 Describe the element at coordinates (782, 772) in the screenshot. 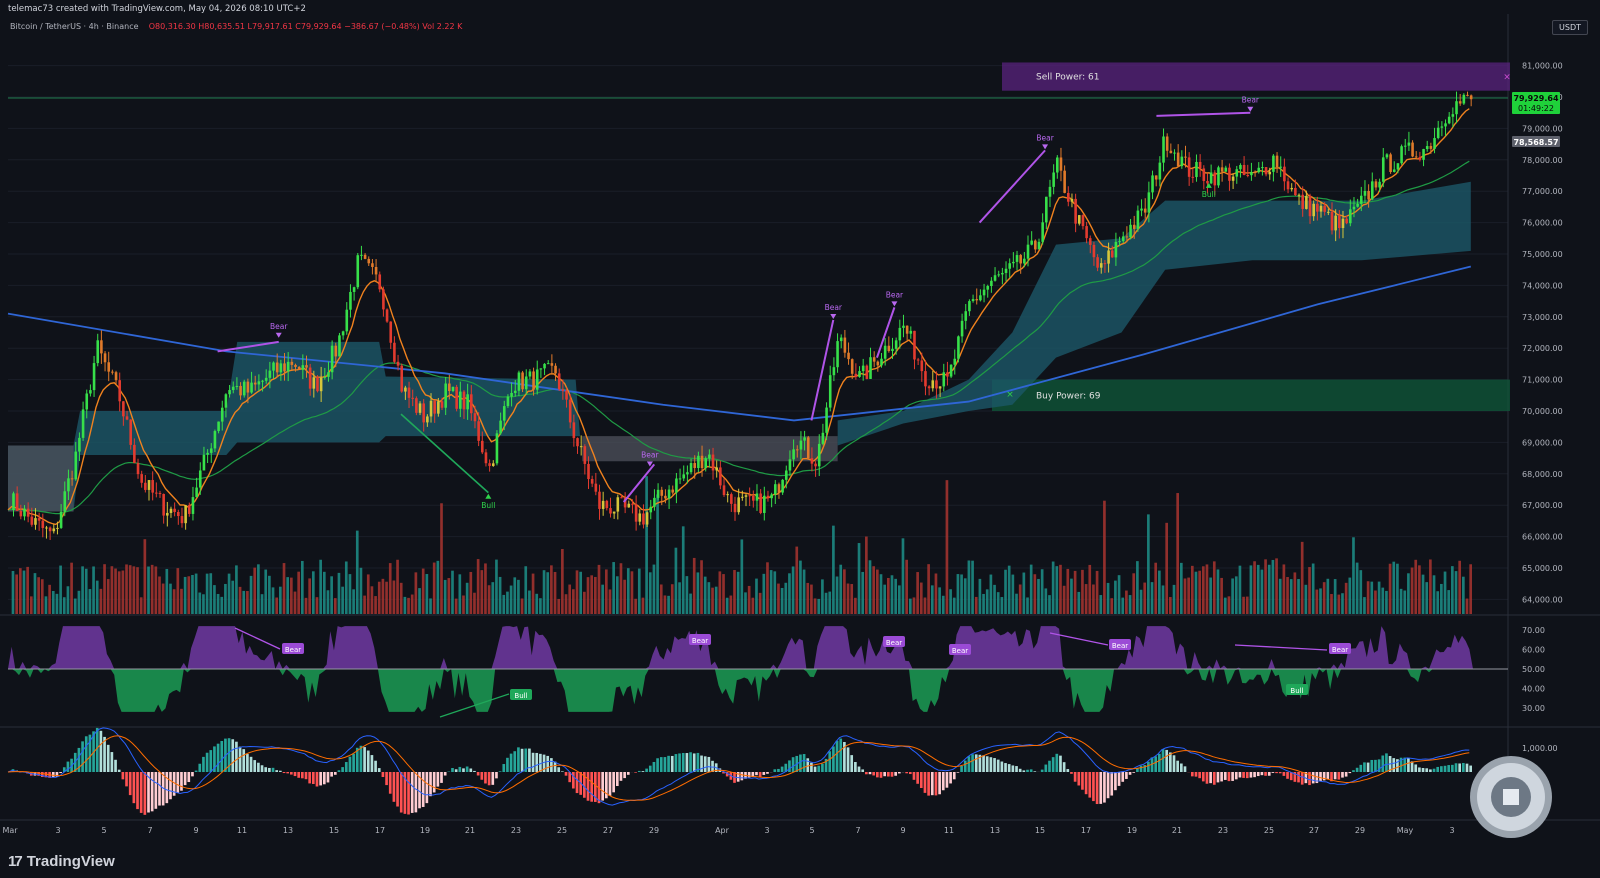

I see `macd-panel: 1,000.000.00` at that location.